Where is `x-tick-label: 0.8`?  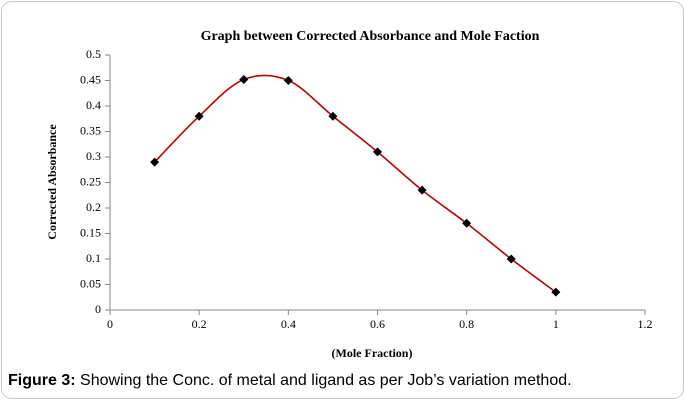
x-tick-label: 0.8 is located at coordinates (466, 324).